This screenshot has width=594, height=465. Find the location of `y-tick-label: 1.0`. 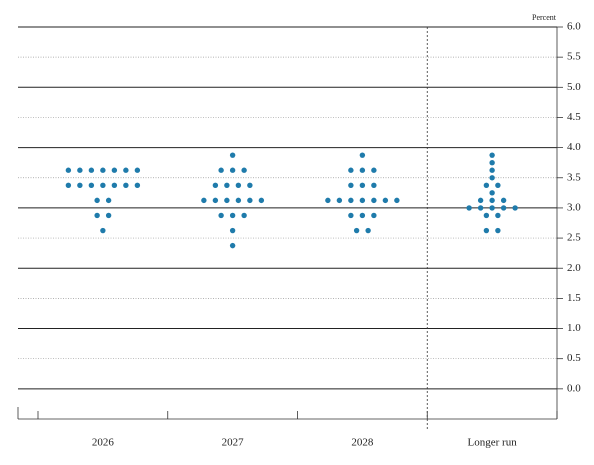

y-tick-label: 1.0 is located at coordinates (574, 328).